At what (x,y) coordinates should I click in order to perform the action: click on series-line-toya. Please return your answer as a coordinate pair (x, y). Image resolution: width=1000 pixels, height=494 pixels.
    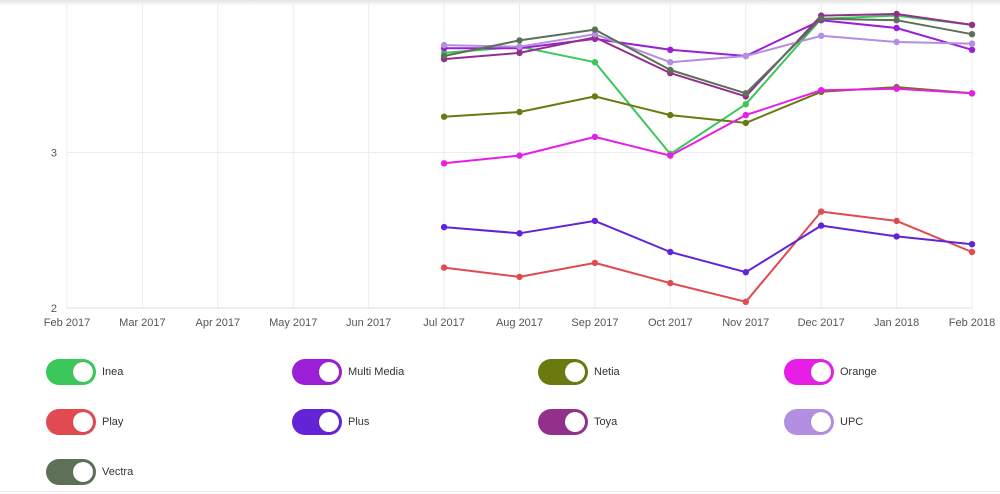
    Looking at the image, I should click on (708, 55).